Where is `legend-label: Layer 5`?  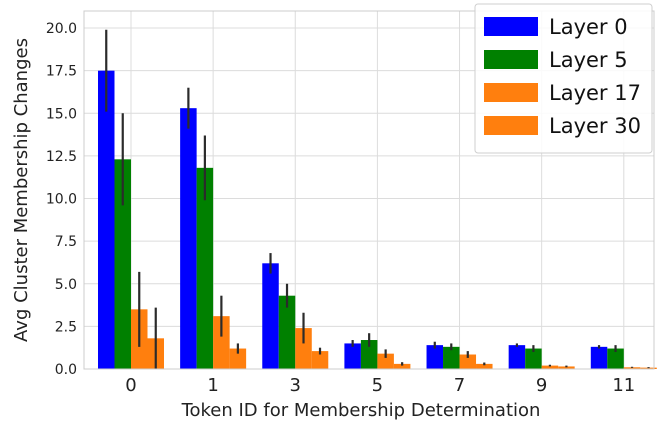
legend-label: Layer 5 is located at coordinates (588, 60).